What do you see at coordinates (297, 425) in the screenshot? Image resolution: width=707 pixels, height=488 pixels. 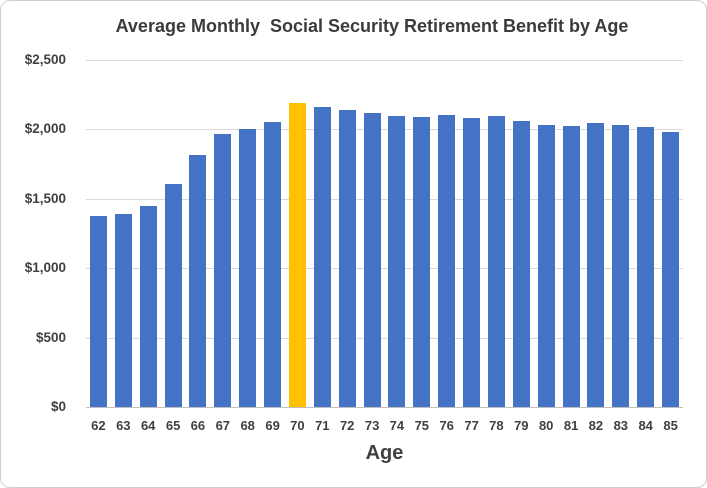 I see `x-tick-label: 70` at bounding box center [297, 425].